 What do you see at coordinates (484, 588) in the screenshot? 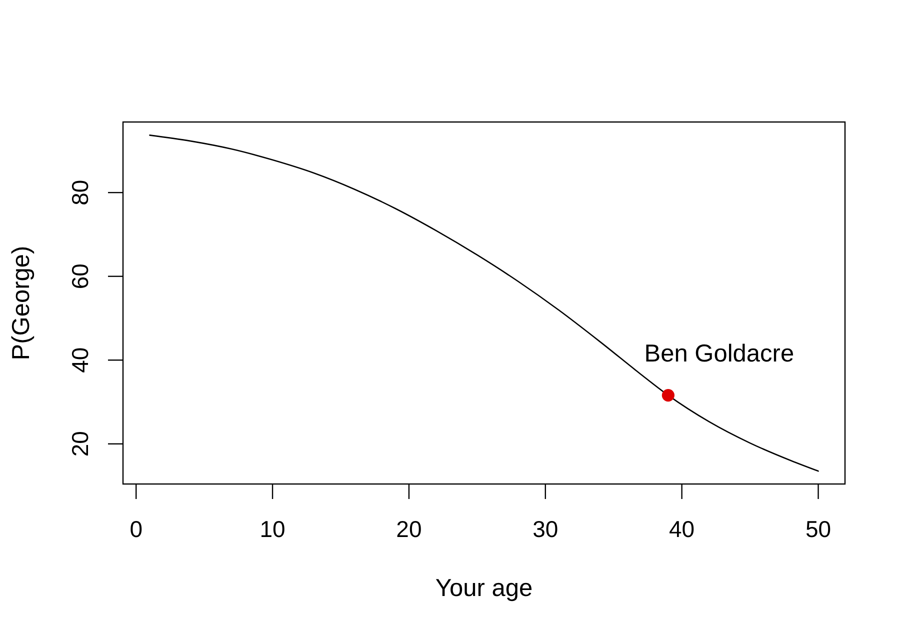
I see `x-axis-title: Your age` at bounding box center [484, 588].